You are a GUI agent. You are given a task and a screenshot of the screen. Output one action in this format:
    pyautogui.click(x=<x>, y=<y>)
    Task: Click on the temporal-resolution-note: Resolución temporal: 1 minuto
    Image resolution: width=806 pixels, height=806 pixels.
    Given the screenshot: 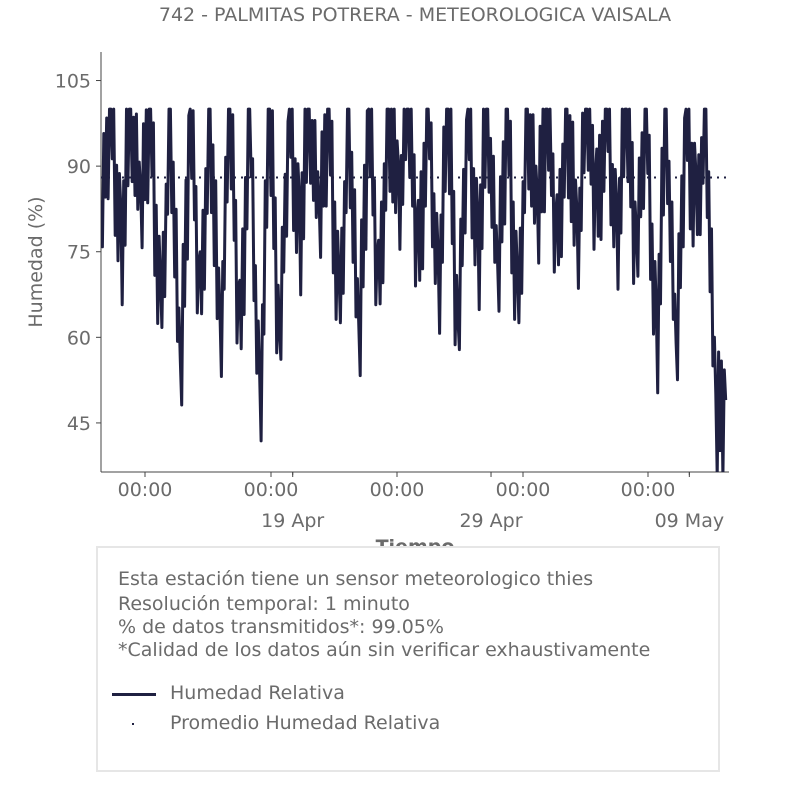 What is the action you would take?
    pyautogui.click(x=264, y=604)
    